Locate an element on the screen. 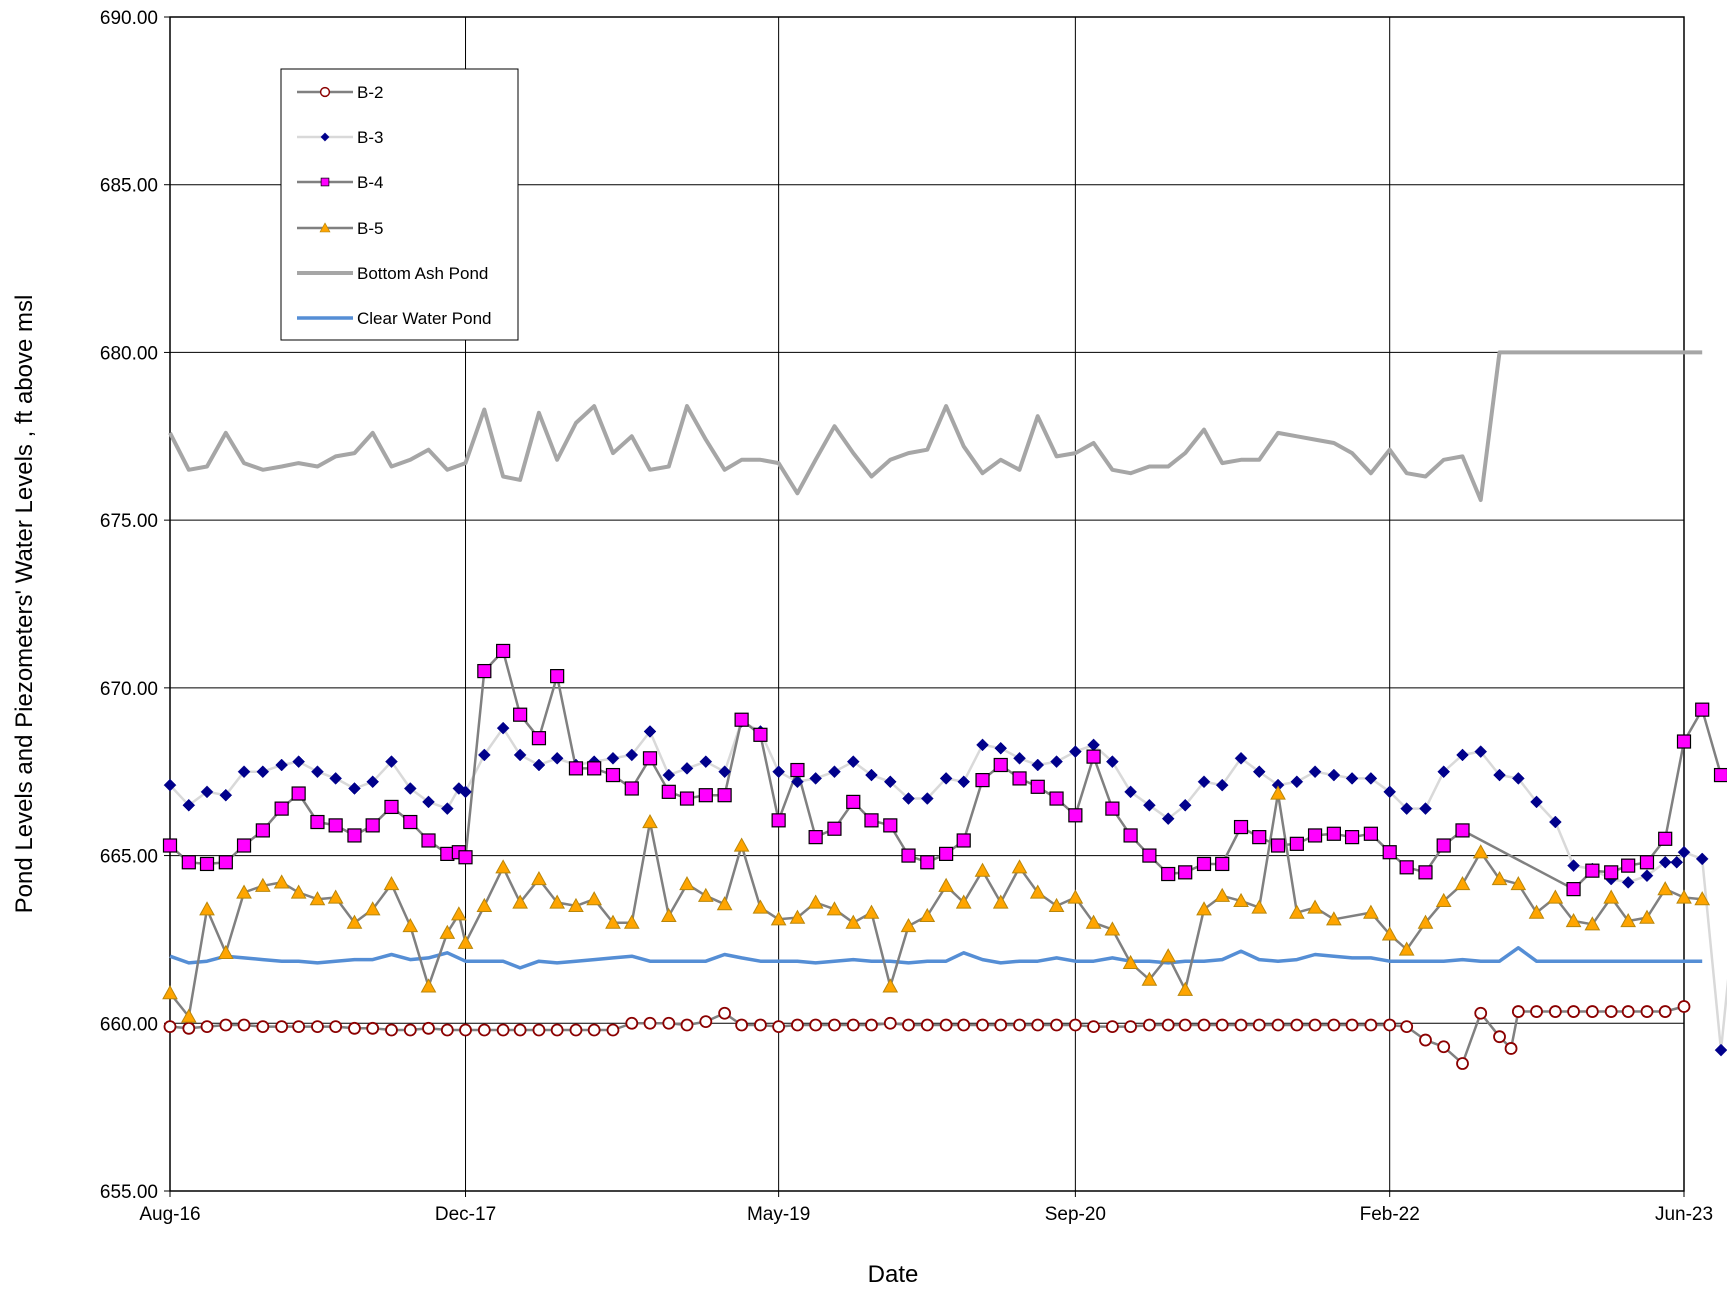 The width and height of the screenshot is (1727, 1290). y-tick-label: 660.00 is located at coordinates (129, 1024).